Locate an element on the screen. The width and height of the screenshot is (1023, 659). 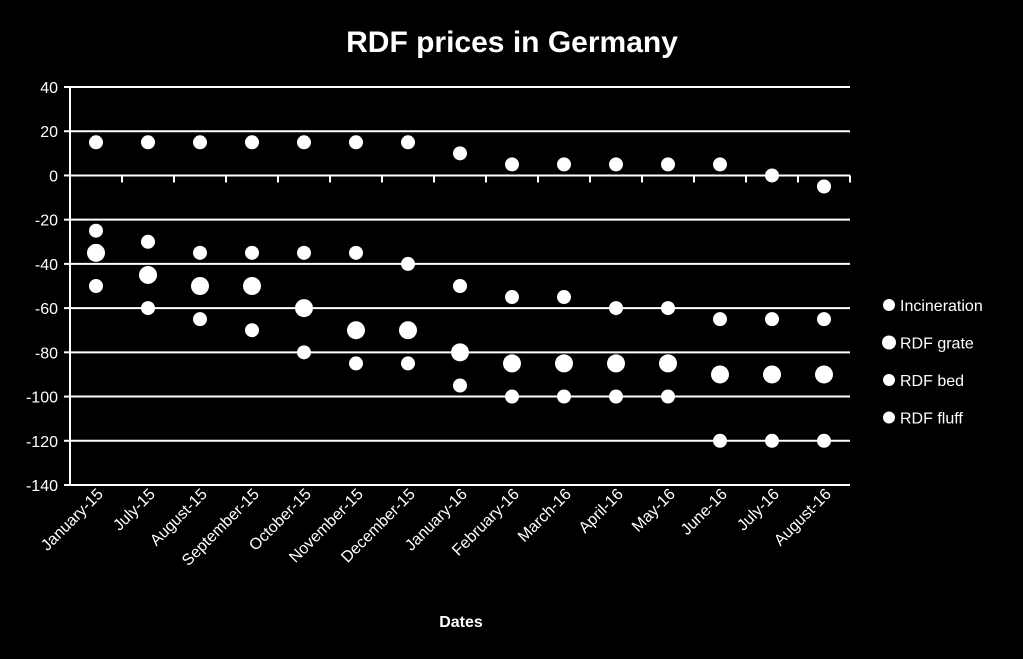
legend-label: RDF fluff is located at coordinates (931, 419).